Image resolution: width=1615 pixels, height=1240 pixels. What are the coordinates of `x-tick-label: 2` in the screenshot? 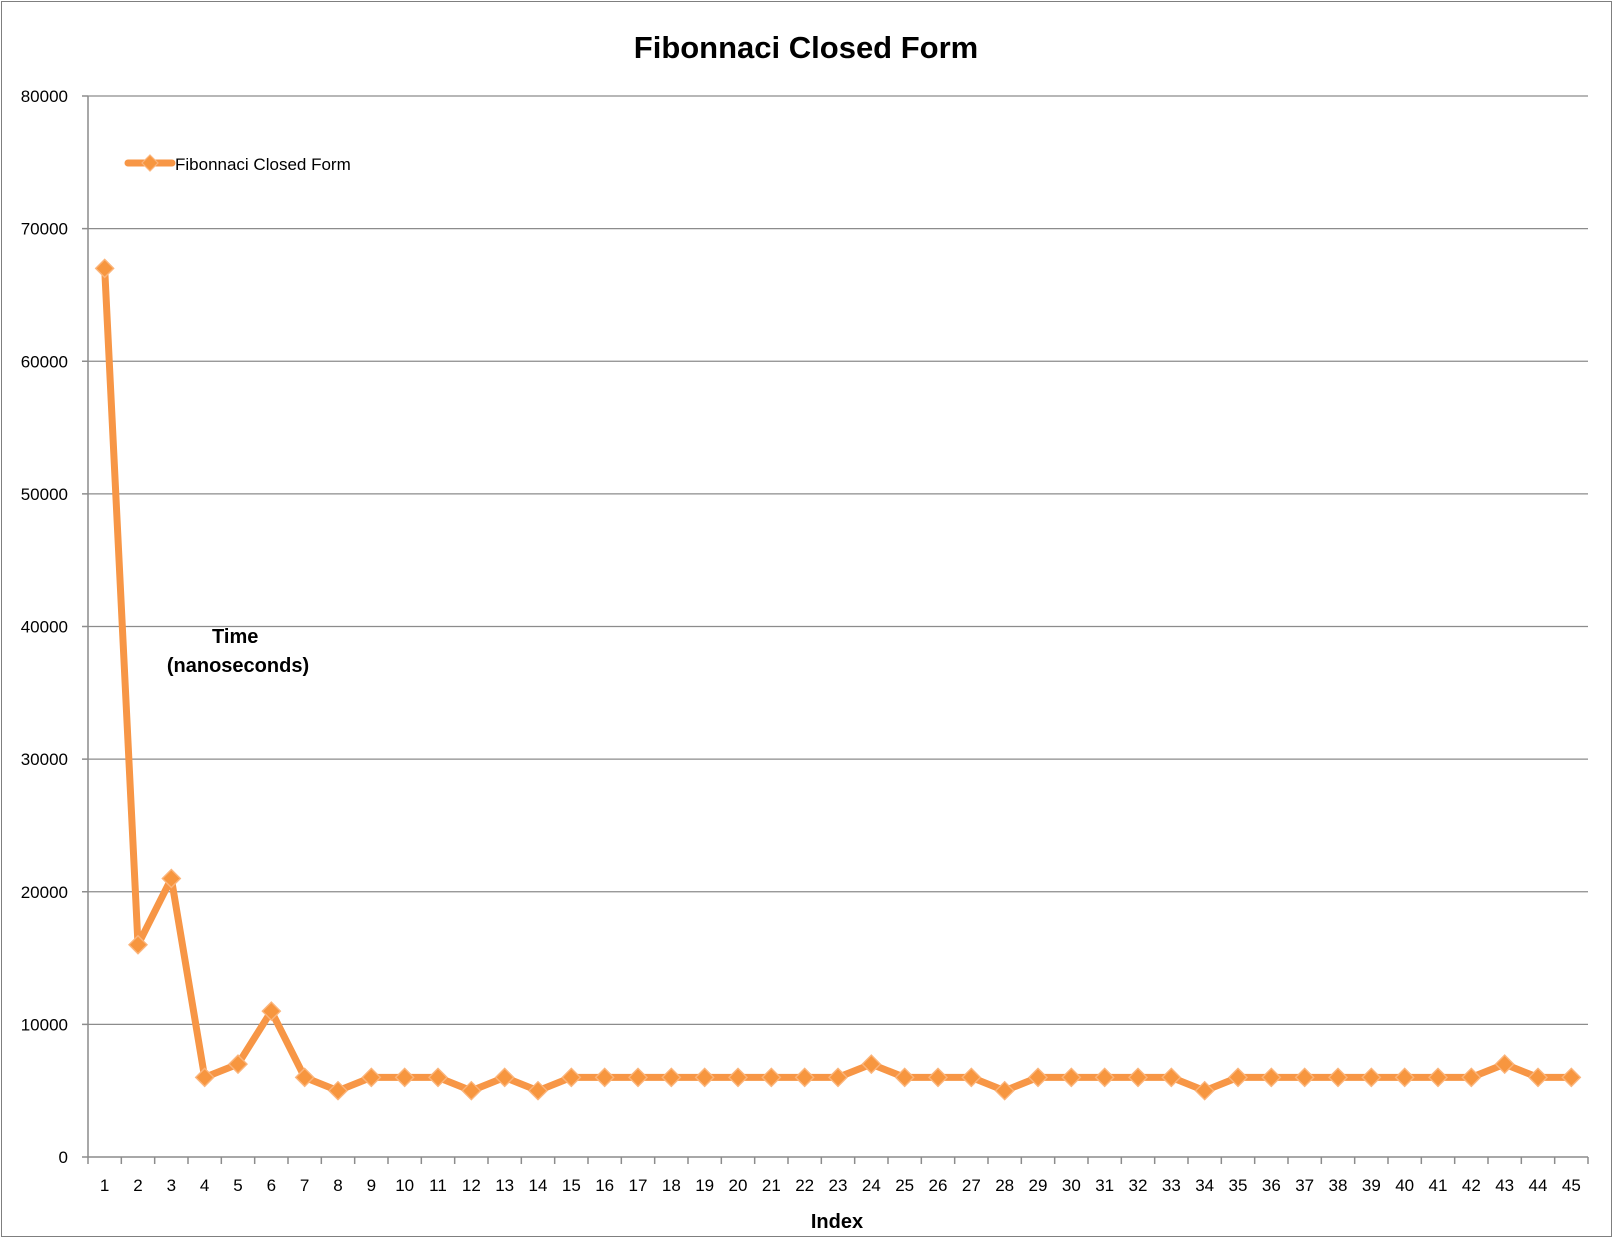 It's located at (137, 1185).